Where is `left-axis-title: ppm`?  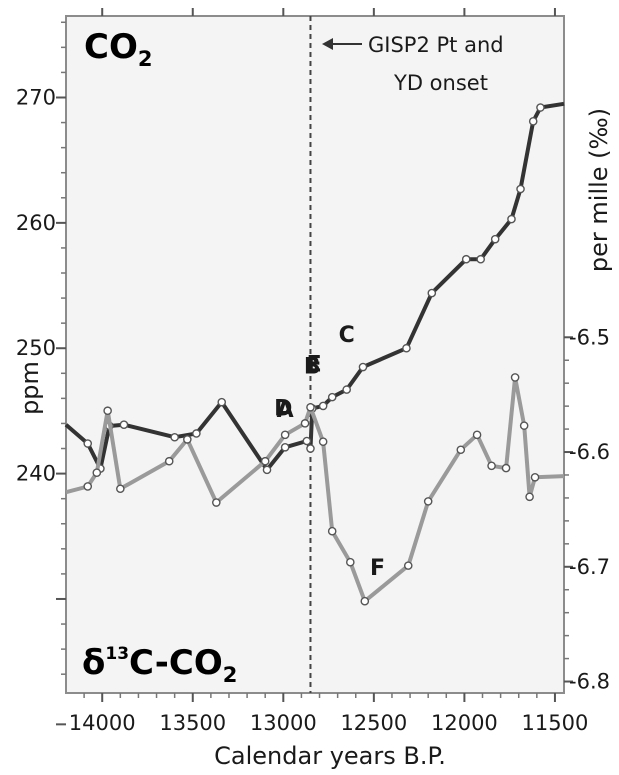
left-axis-title: ppm is located at coordinates (30, 388).